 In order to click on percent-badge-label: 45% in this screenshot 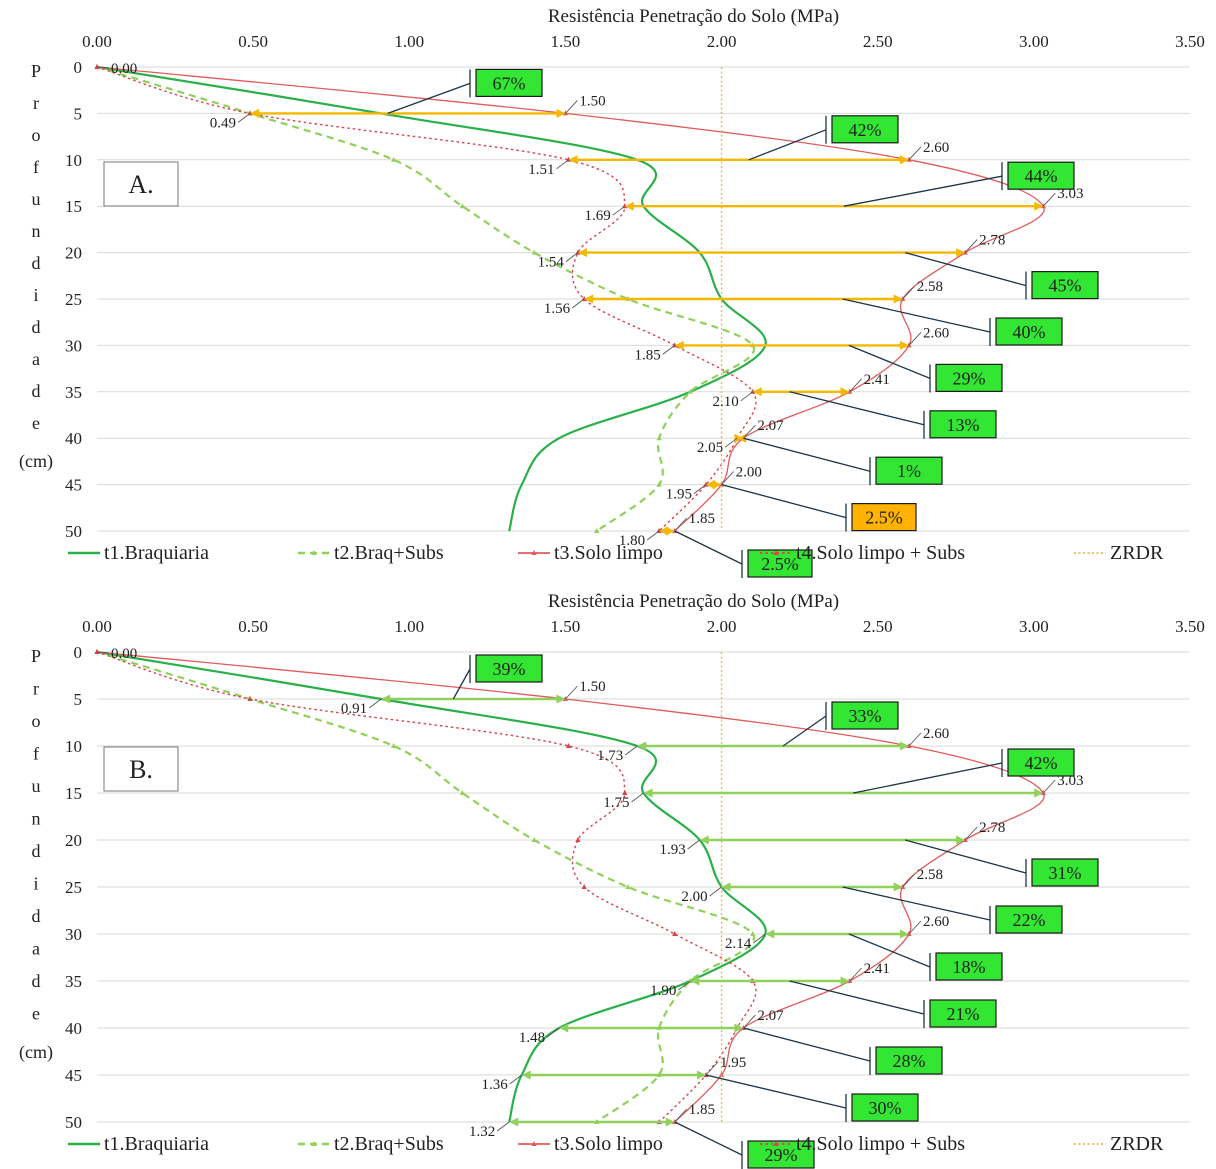, I will do `click(1065, 286)`.